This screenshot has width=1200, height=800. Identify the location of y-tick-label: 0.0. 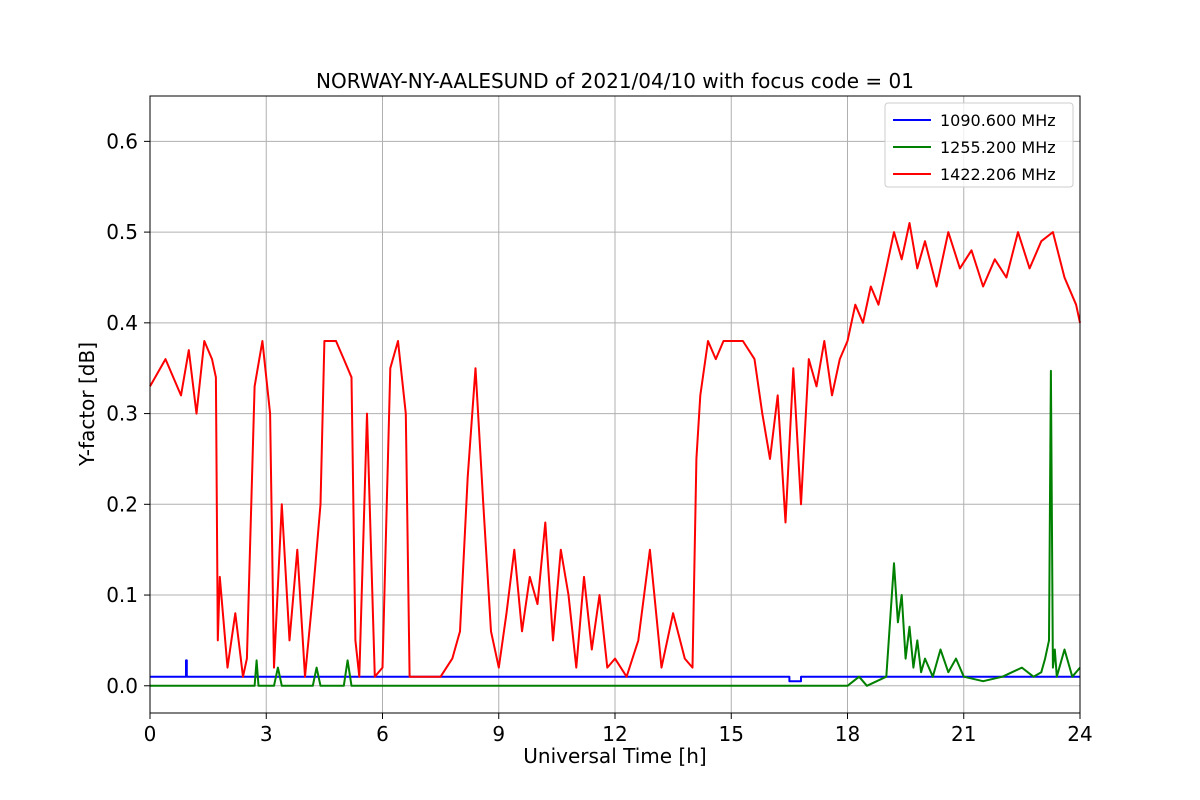
(122, 686).